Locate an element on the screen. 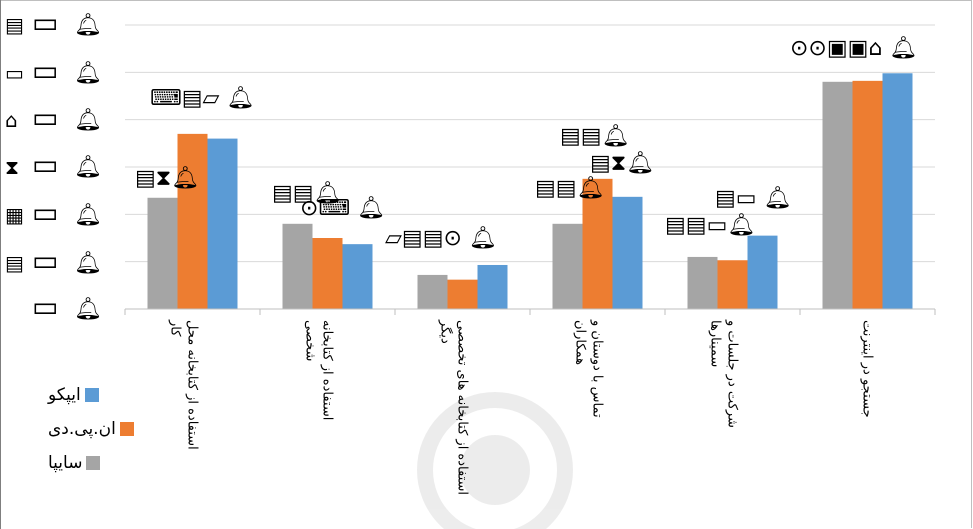  left-border is located at coordinates (0, 264).